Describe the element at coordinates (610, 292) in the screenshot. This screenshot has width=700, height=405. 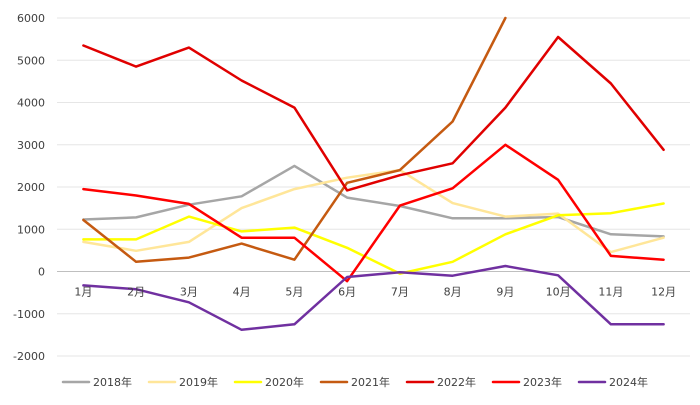
I see `x-tick-label: 11月` at that location.